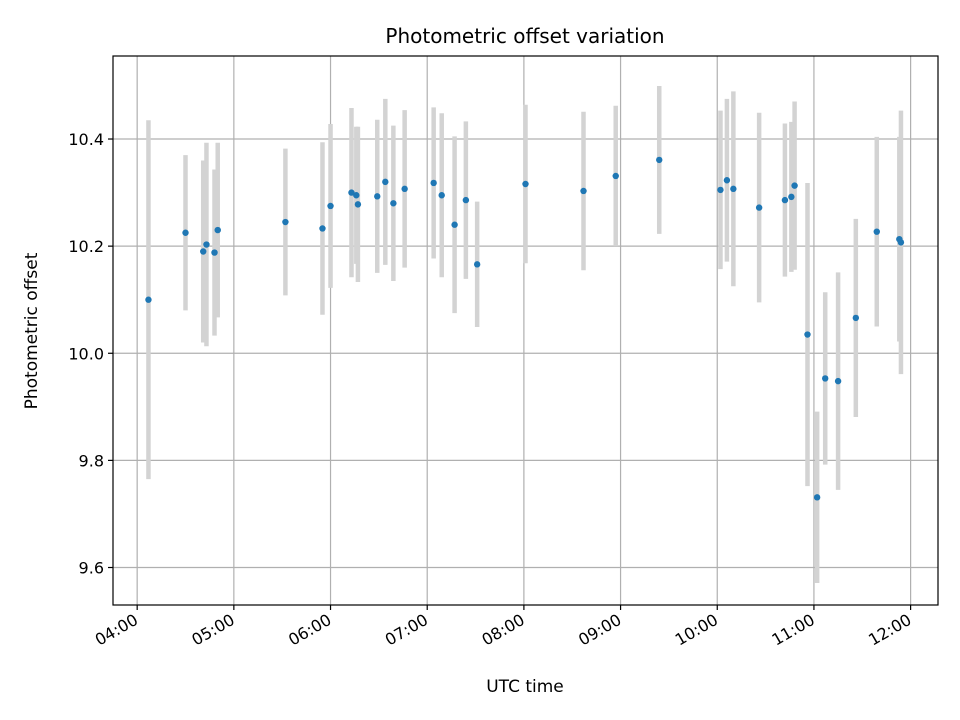  Describe the element at coordinates (86, 139) in the screenshot. I see `y-tick-label: 10.4` at that location.